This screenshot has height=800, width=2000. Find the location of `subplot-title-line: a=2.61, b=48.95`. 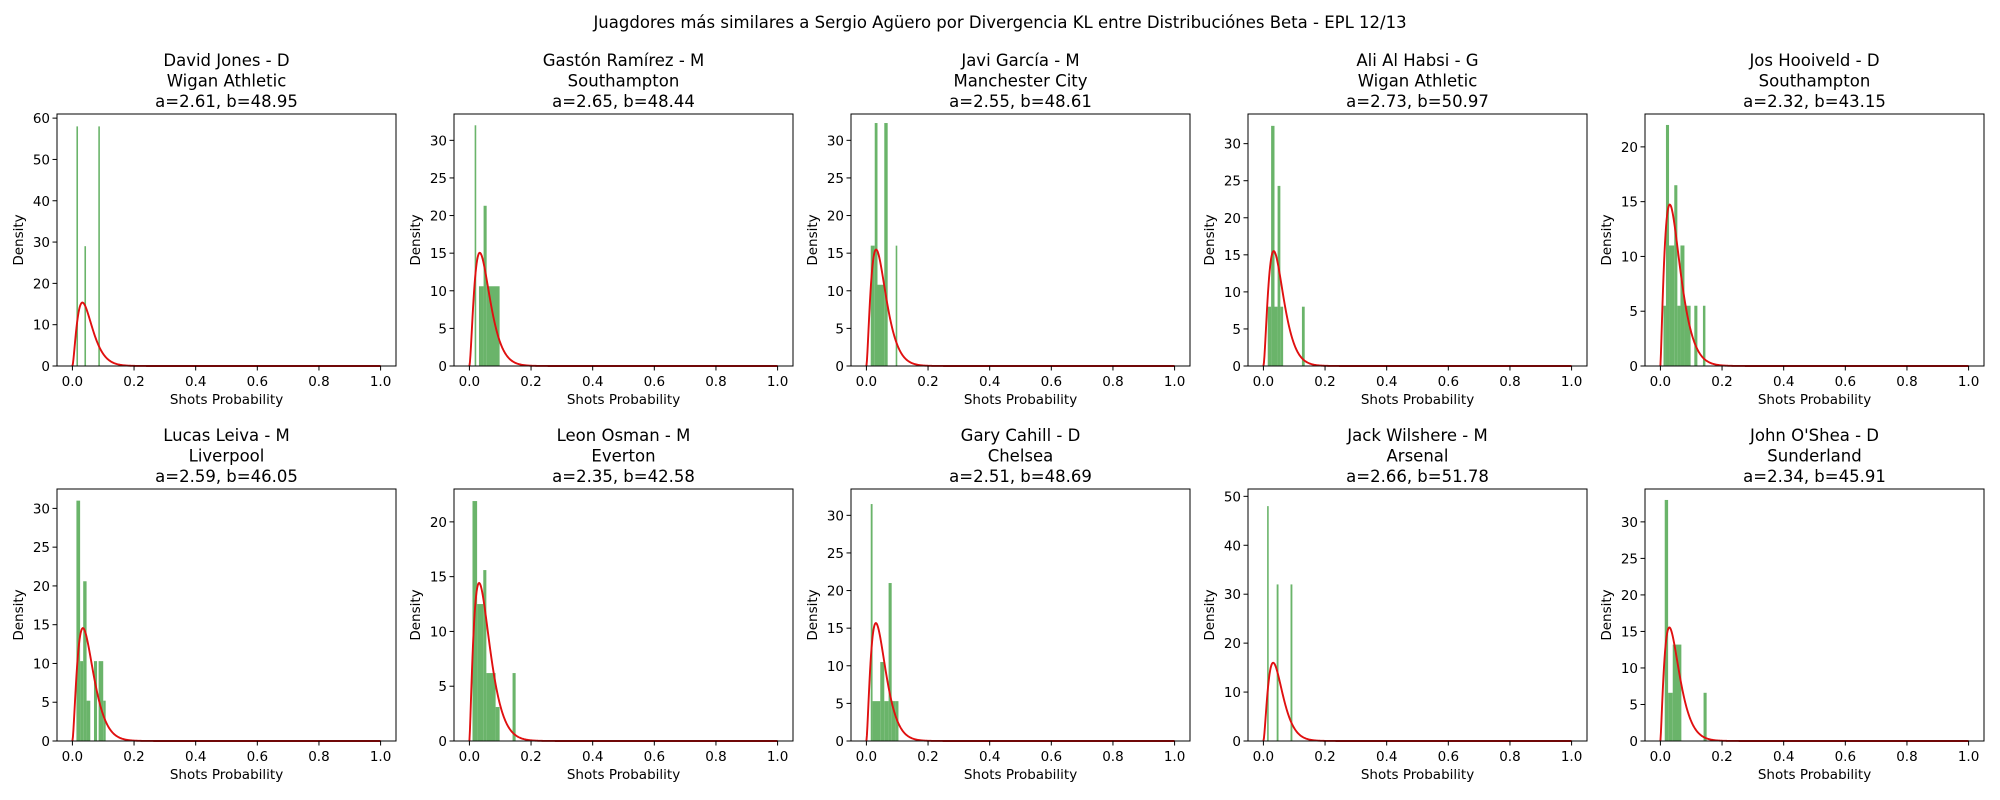

subplot-title-line: a=2.61, b=48.95 is located at coordinates (226, 101).